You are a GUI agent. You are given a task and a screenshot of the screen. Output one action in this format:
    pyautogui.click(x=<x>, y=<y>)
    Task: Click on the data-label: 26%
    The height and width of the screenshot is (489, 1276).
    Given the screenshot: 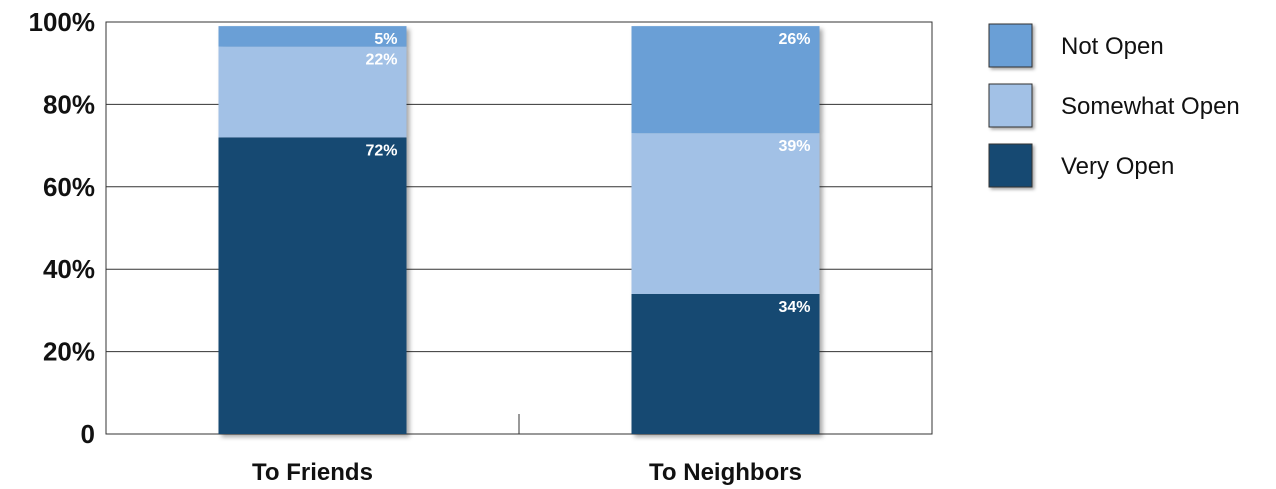 What is the action you would take?
    pyautogui.click(x=794, y=39)
    